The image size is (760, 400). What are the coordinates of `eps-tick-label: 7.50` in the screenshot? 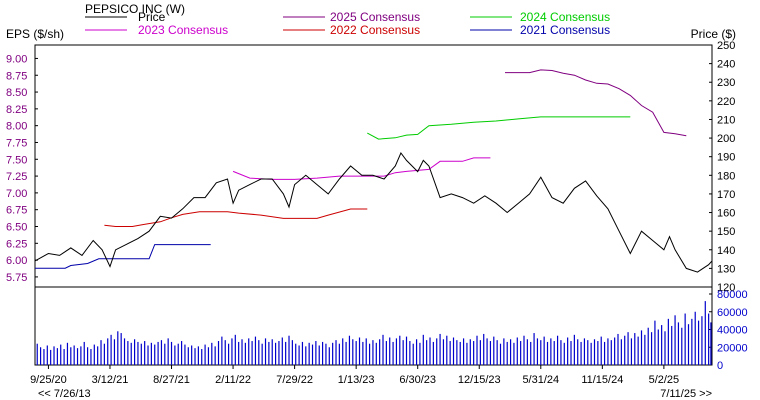 It's located at (16, 160).